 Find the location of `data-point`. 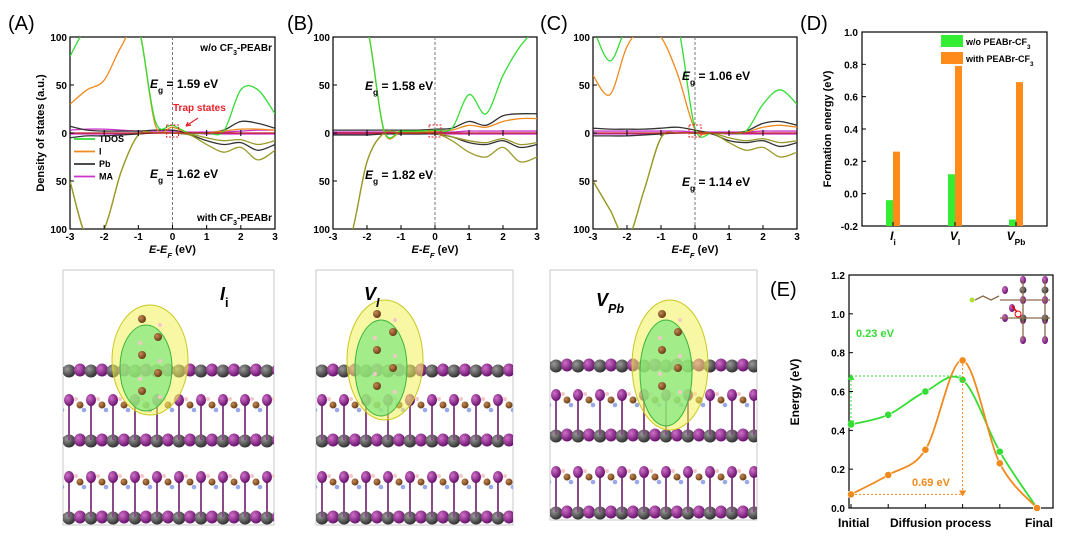

data-point is located at coordinates (925, 391).